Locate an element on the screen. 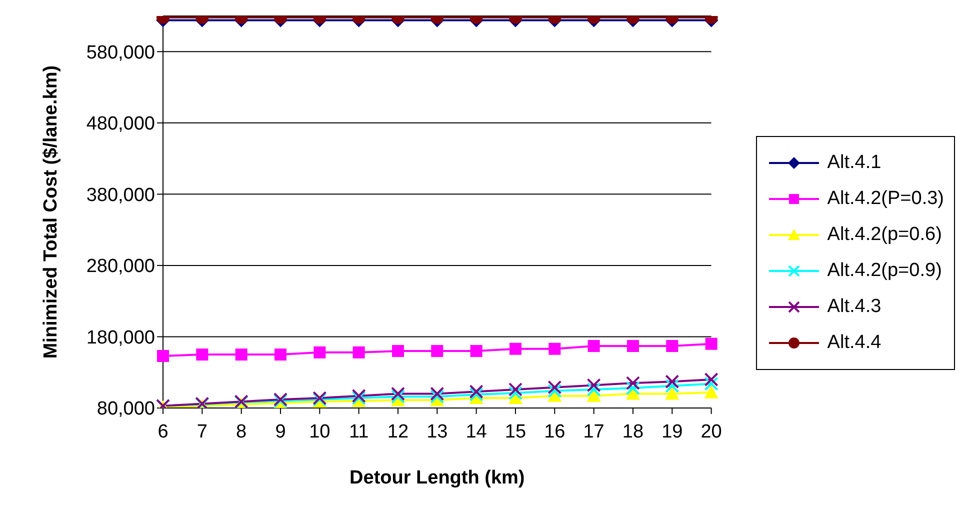  x-tick-label: 9 is located at coordinates (280, 431).